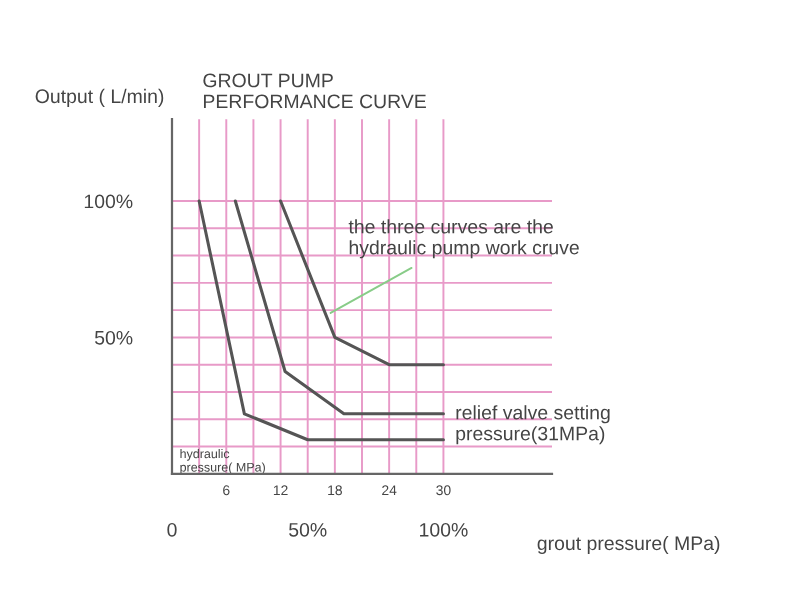  What do you see at coordinates (308, 529) in the screenshot?
I see `x2-tick-label: 50%` at bounding box center [308, 529].